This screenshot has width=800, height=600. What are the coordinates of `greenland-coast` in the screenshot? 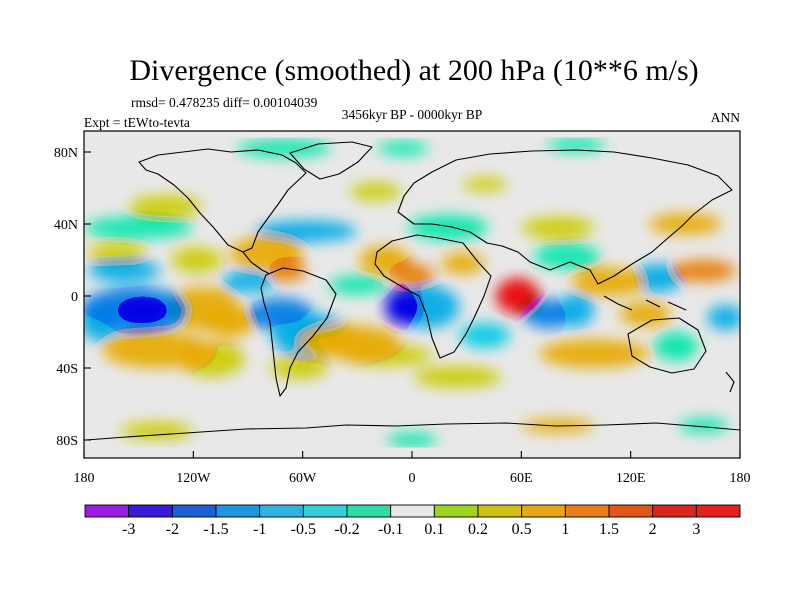 It's located at (331, 160).